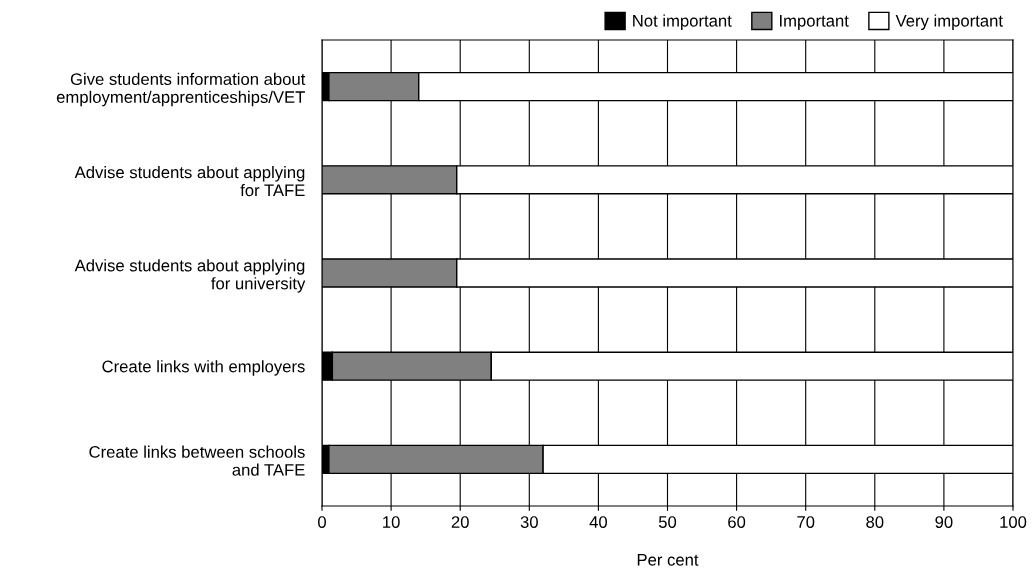 This screenshot has height=581, width=1032. What do you see at coordinates (806, 522) in the screenshot?
I see `x-tick-label: 70` at bounding box center [806, 522].